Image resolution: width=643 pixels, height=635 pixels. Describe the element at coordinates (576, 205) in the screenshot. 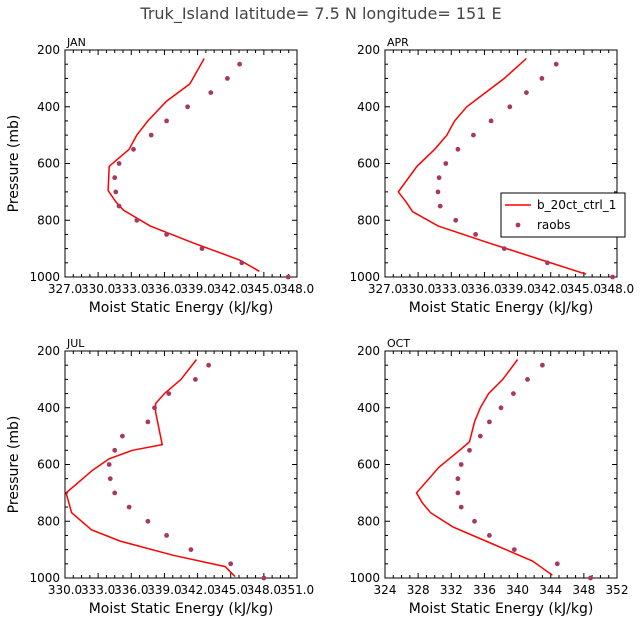

I see `legend-label-model: b_20ct_ctrl_1` at that location.